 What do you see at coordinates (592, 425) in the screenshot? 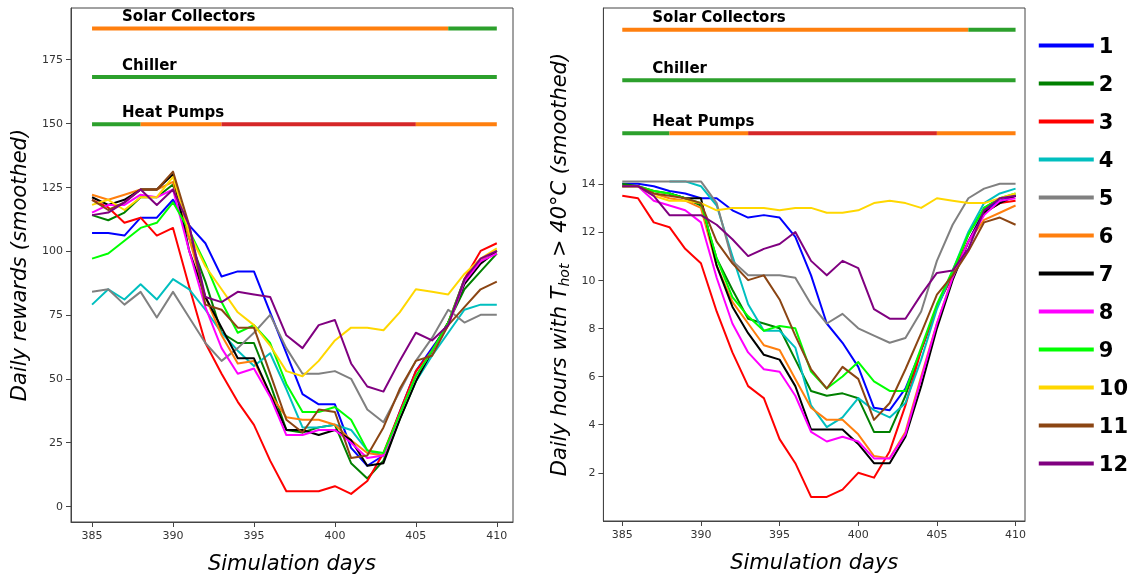
I see `y-tick-label: 4` at bounding box center [592, 425].